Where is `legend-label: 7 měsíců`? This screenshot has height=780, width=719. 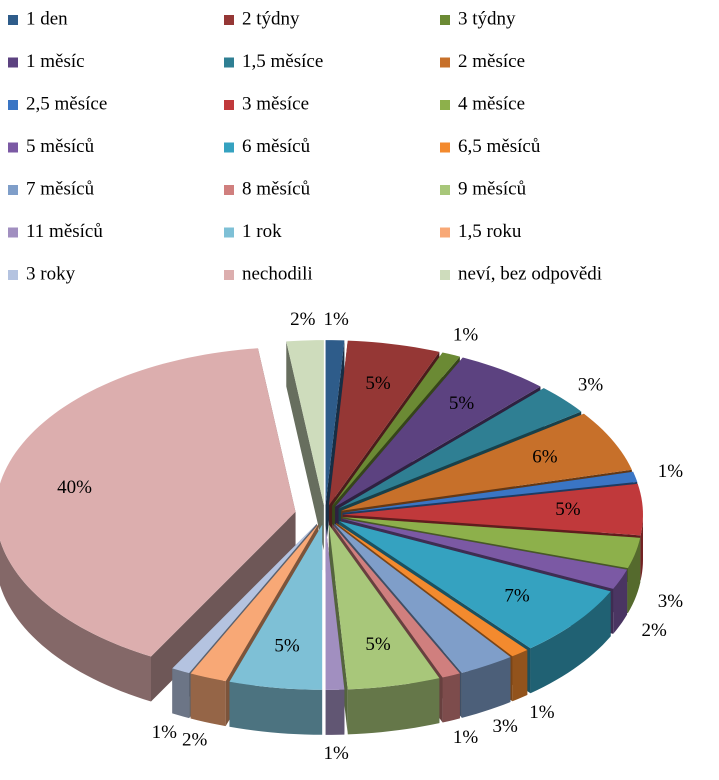
legend-label: 7 měsíců is located at coordinates (60, 188).